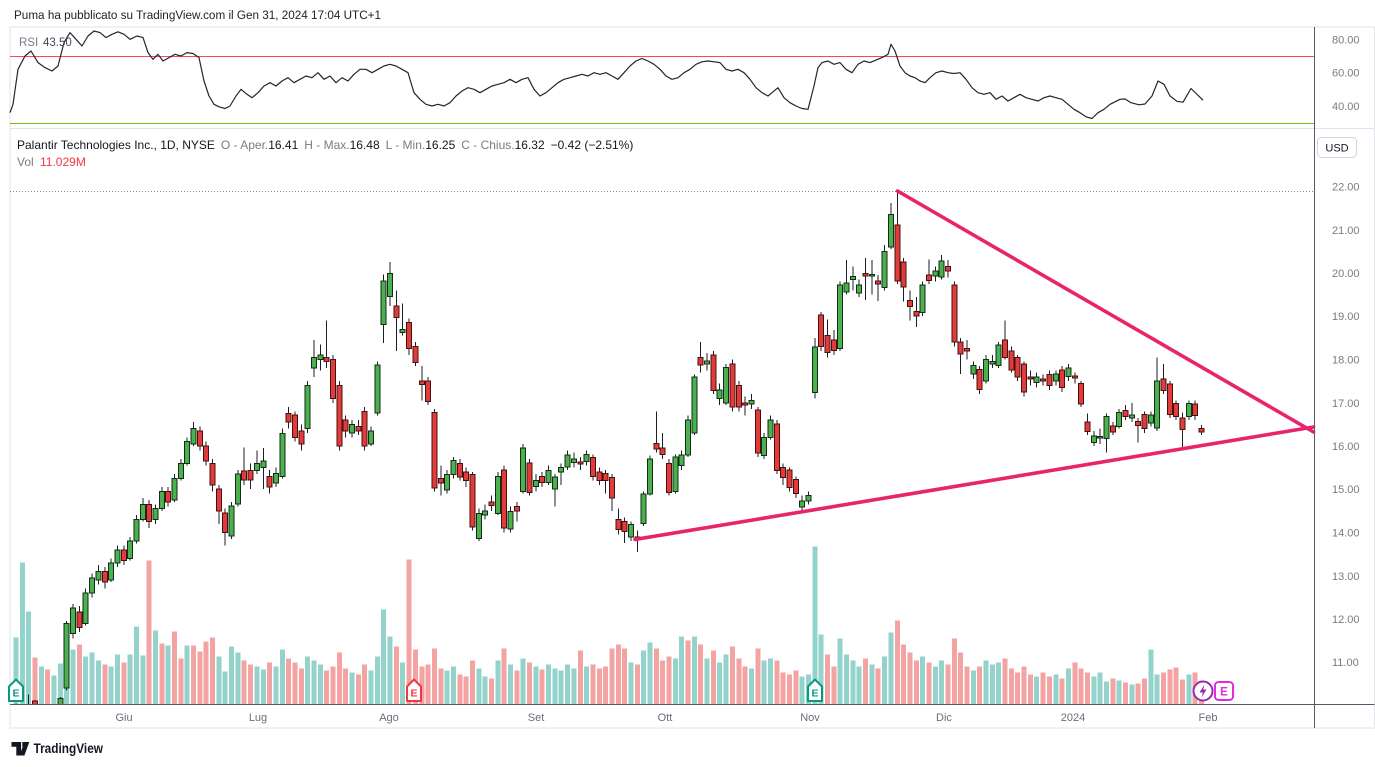 The image size is (1375, 767). Describe the element at coordinates (1346, 490) in the screenshot. I see `svg-text: 15.00` at that location.